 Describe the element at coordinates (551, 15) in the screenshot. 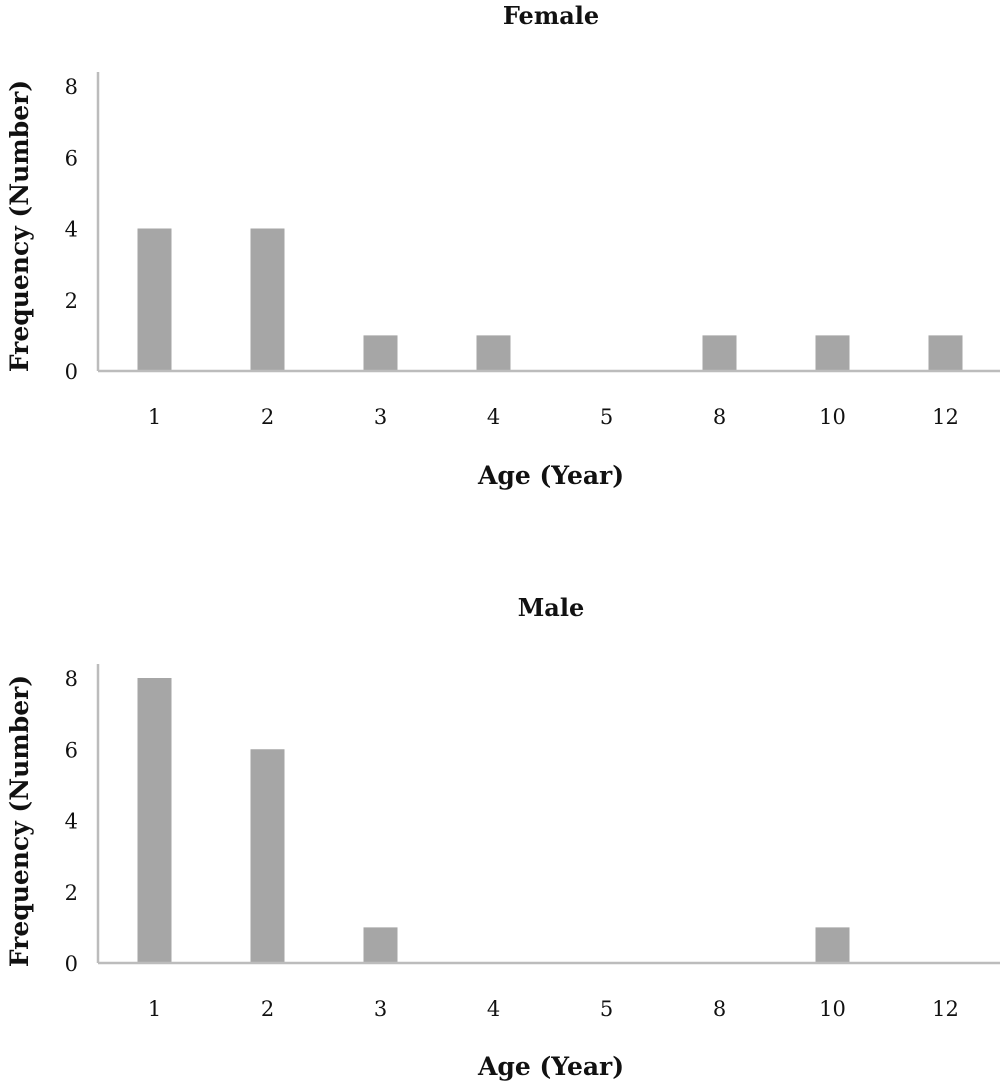

I see `chart-title: Female` at that location.